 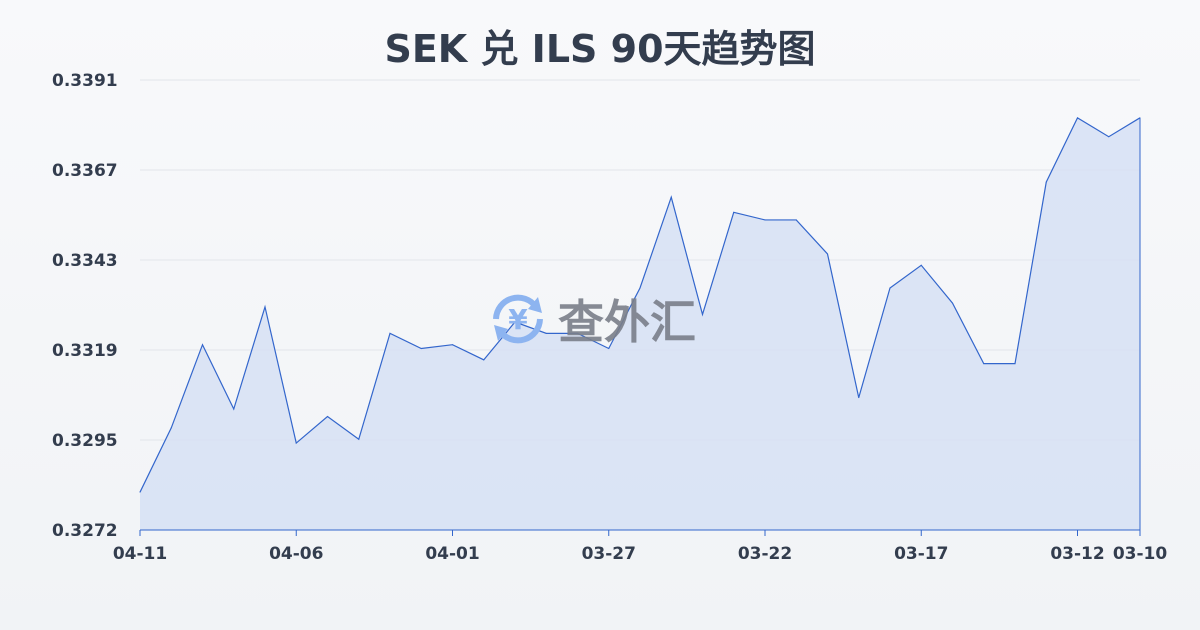 What do you see at coordinates (85, 261) in the screenshot?
I see `y-tick-label: 0.3343` at bounding box center [85, 261].